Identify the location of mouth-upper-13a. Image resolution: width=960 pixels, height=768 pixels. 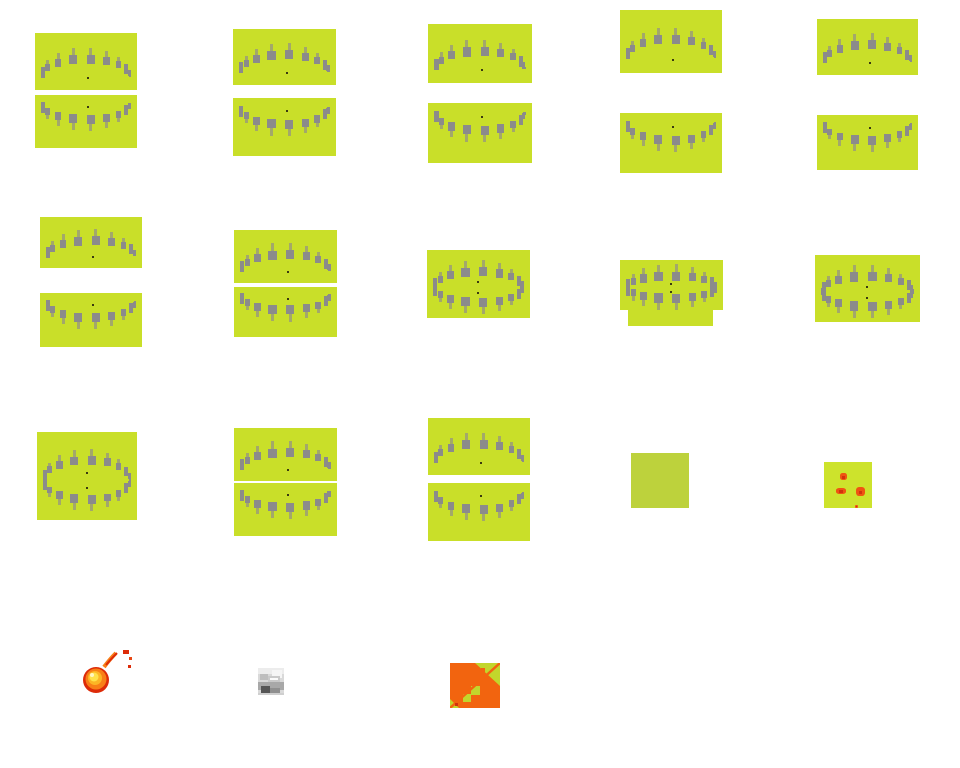
(479, 446).